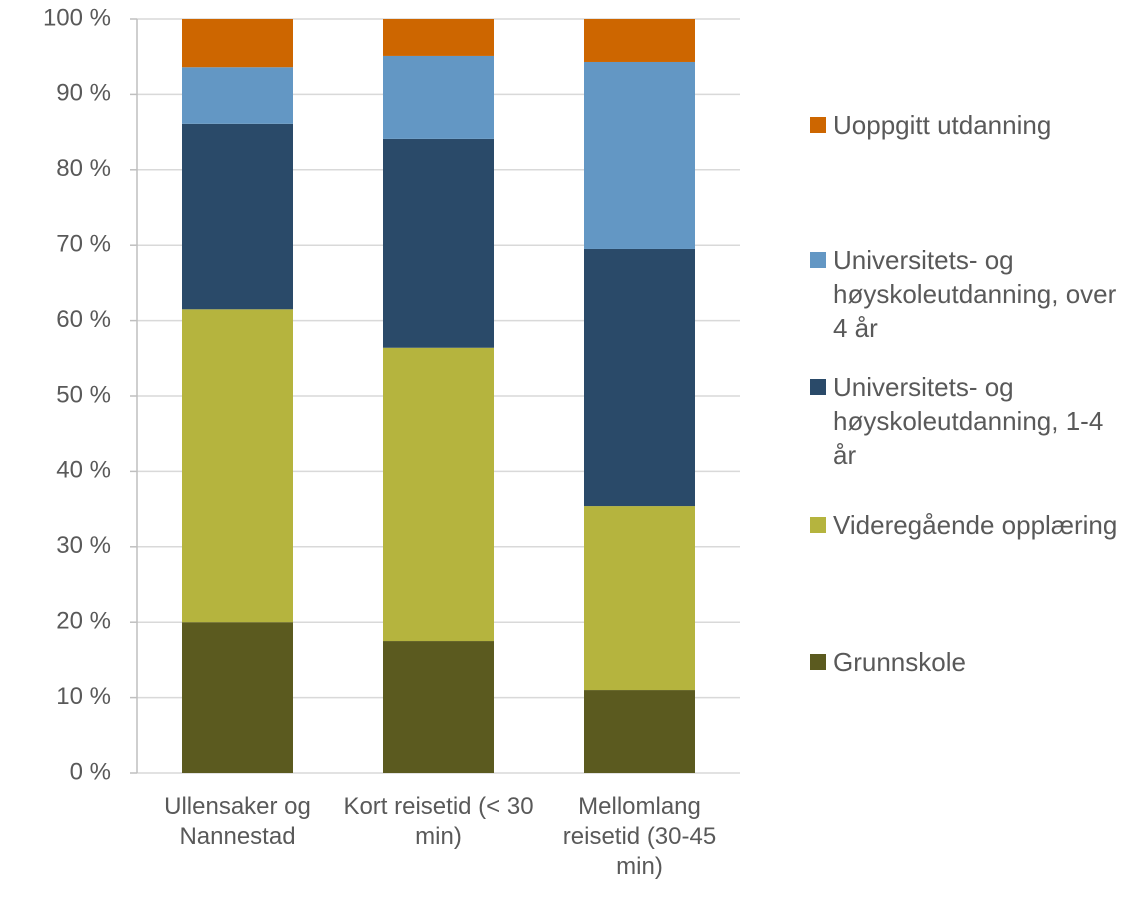  Describe the element at coordinates (83, 93) in the screenshot. I see `y-tick-label: 90 %` at that location.